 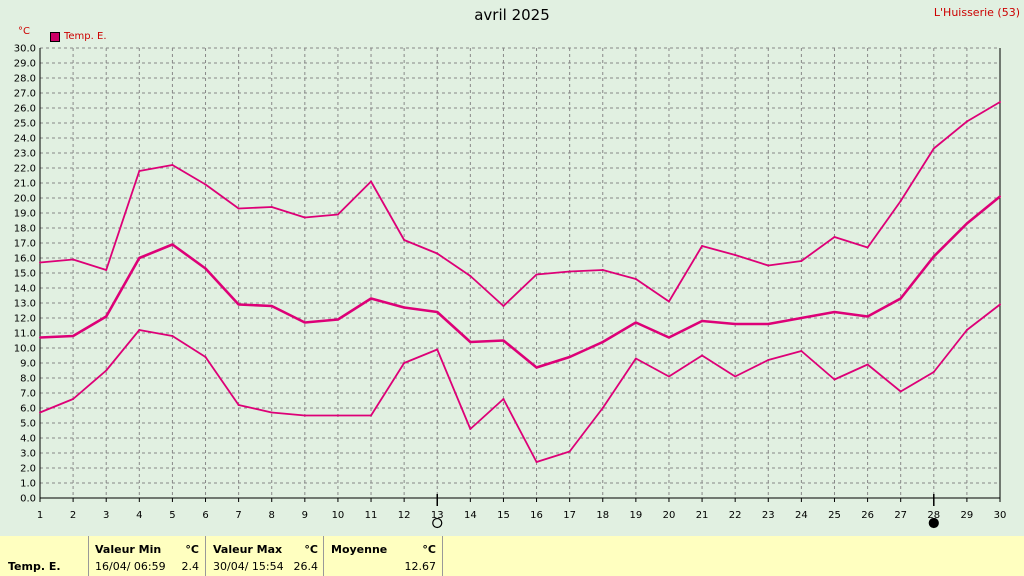 I want to click on max-value: 26.4, so click(x=306, y=566).